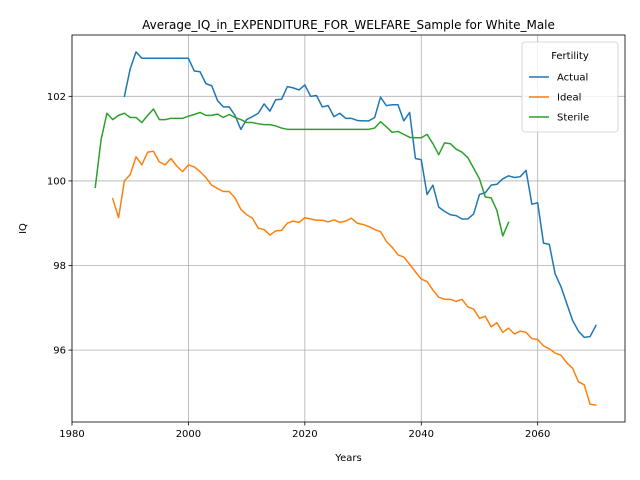 This screenshot has height=480, width=640. I want to click on x-axis-label: Years, so click(347, 458).